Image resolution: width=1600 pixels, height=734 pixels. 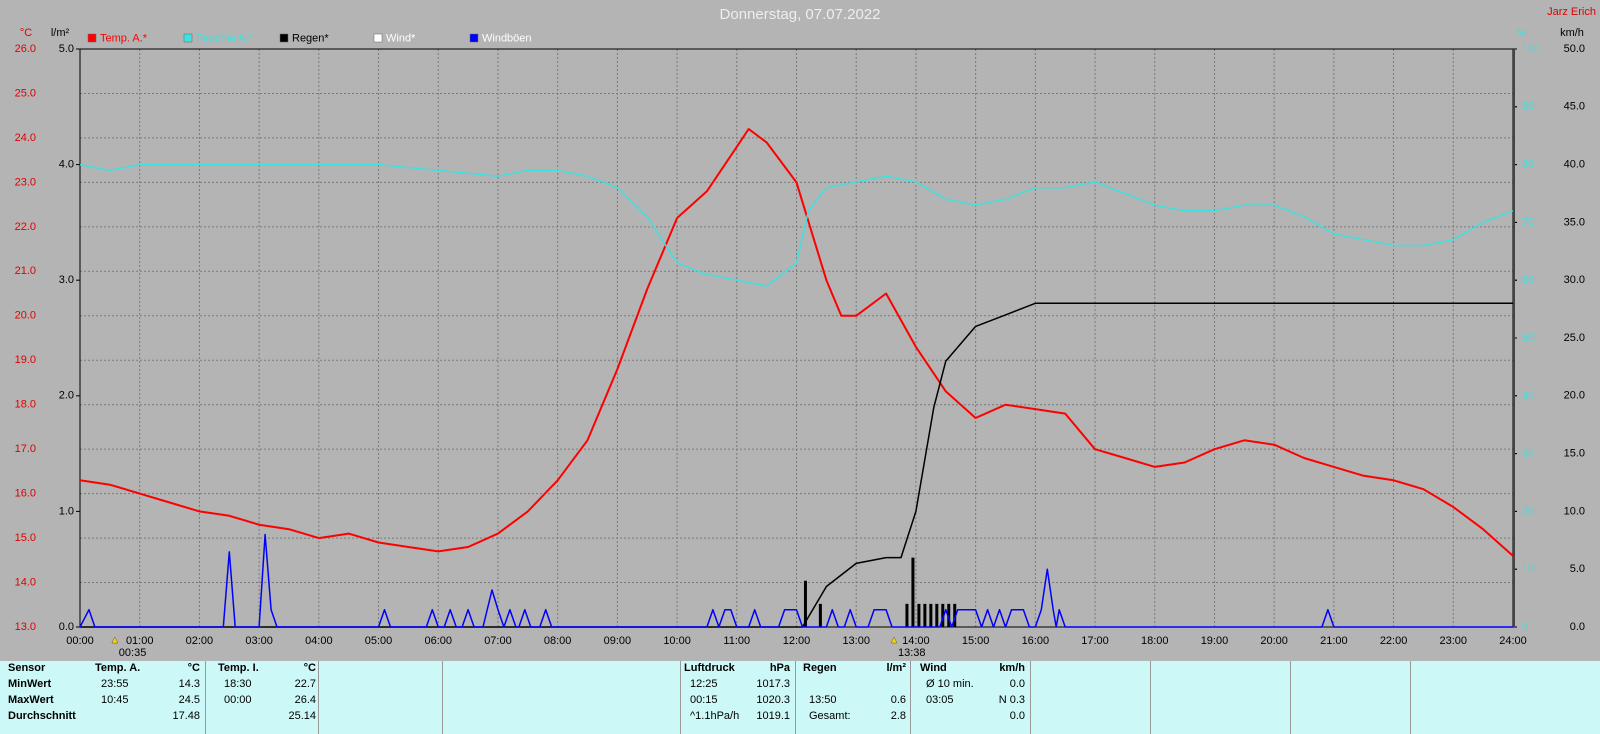 I want to click on x-tick-label: 05:00, so click(x=379, y=641).